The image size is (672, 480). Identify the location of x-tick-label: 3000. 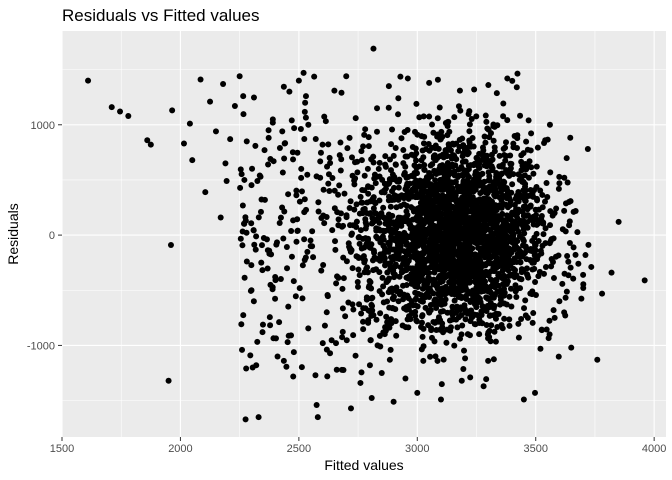
(417, 449).